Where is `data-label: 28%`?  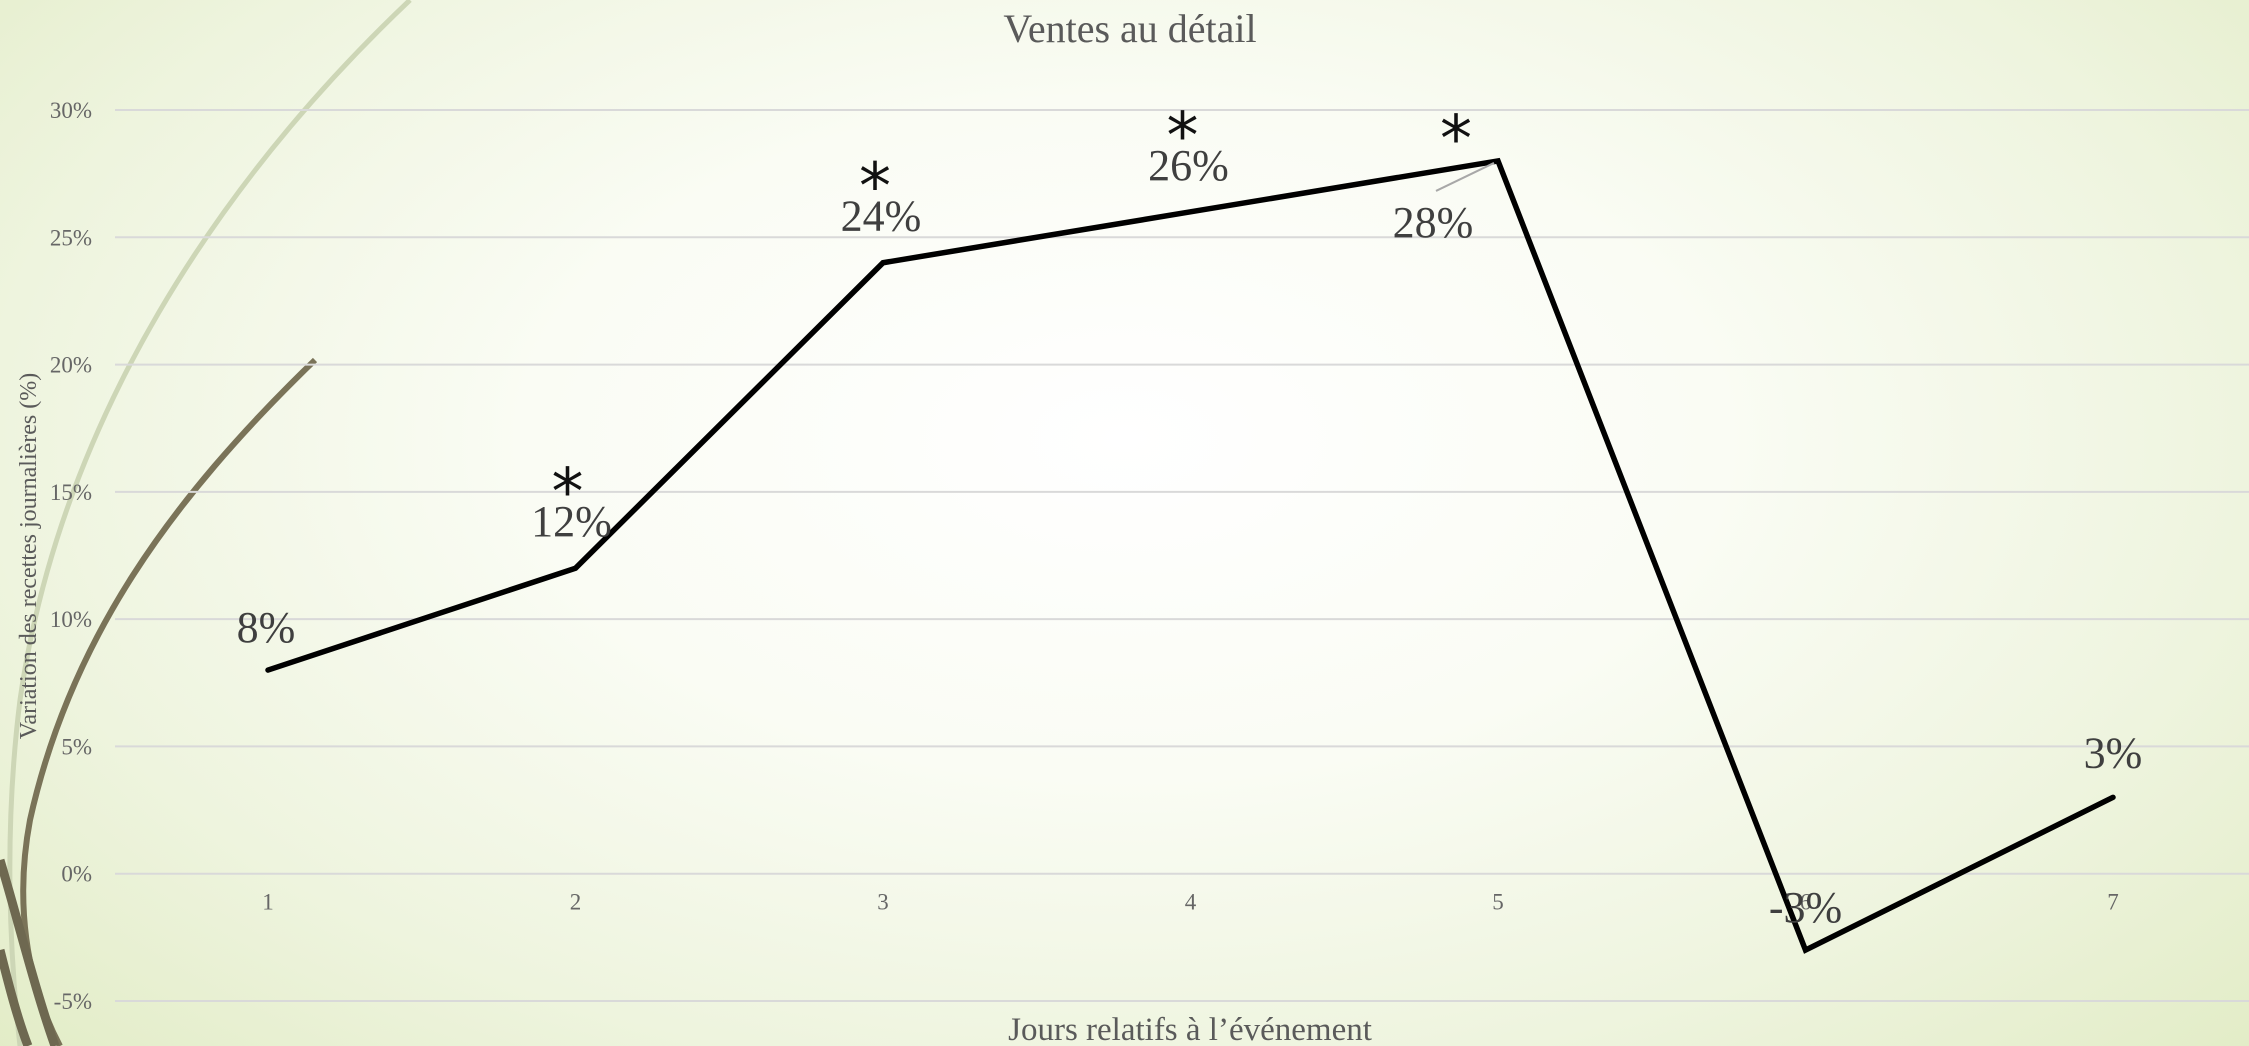 data-label: 28% is located at coordinates (1433, 222).